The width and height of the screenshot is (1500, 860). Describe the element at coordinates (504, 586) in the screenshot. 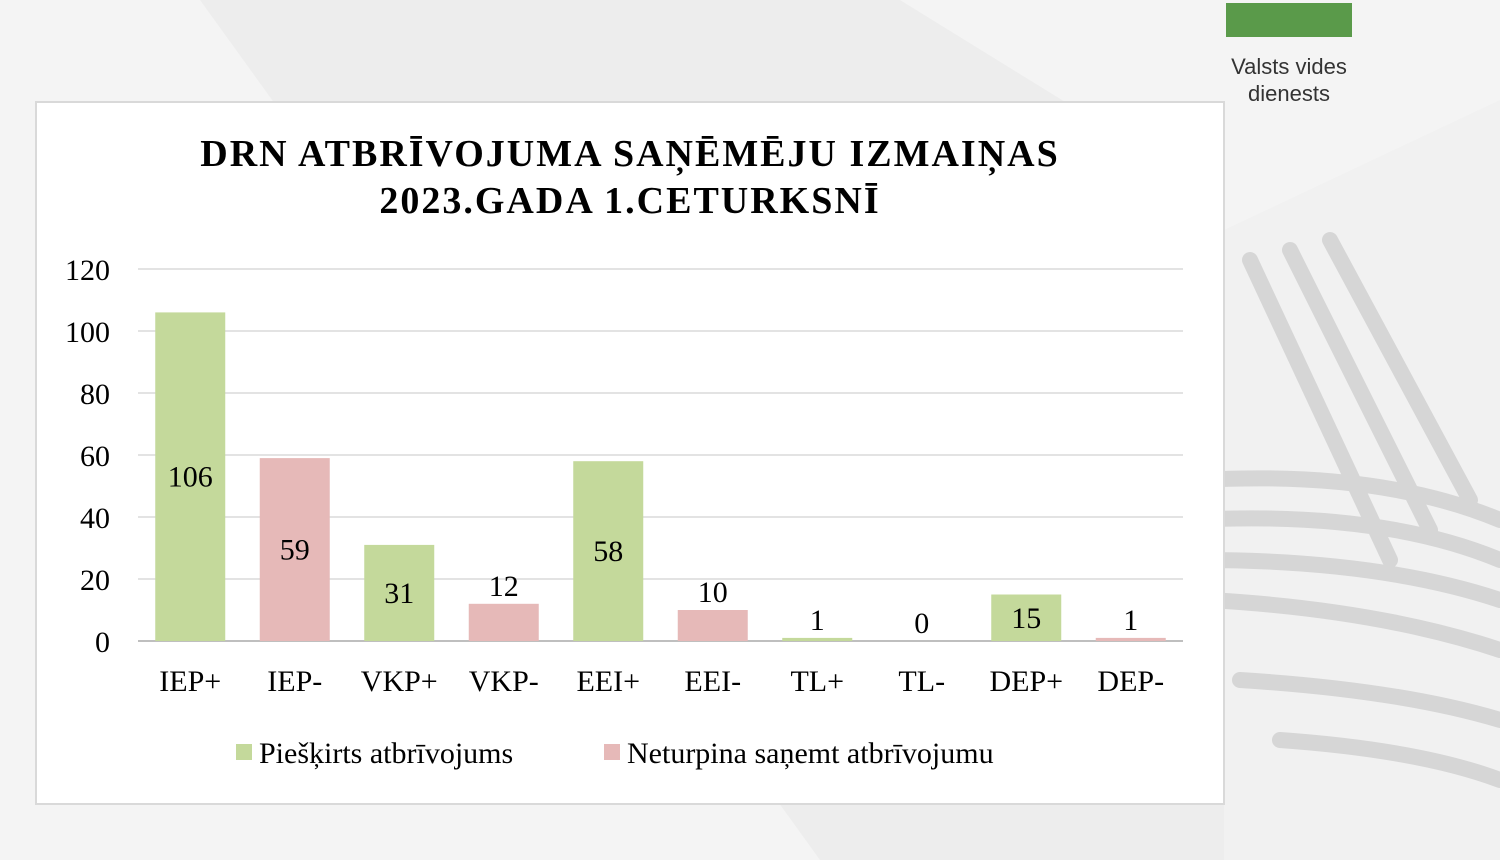

I see `data-label: 12` at that location.